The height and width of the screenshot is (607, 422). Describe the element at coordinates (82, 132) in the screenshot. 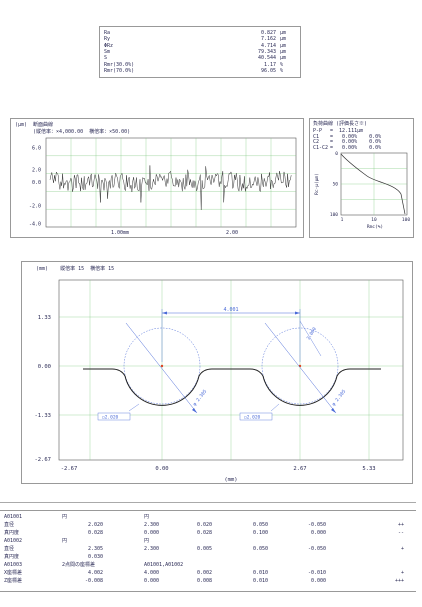

I see `profile-subtitle: (縦倍率：×4,000.00 横倍率：×50.00)` at that location.